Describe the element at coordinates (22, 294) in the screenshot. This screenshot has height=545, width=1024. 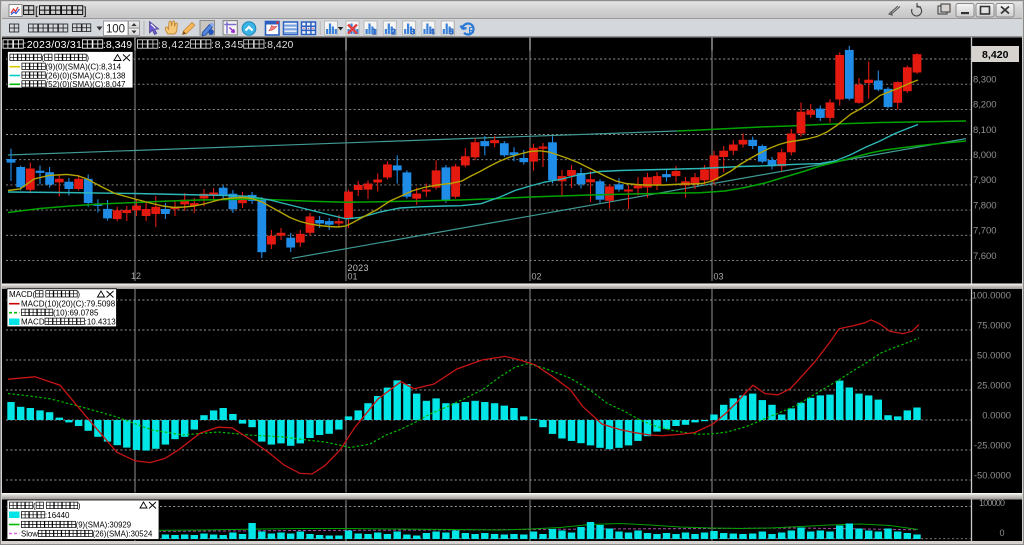
I see `svg-text: MACD(` at that location.